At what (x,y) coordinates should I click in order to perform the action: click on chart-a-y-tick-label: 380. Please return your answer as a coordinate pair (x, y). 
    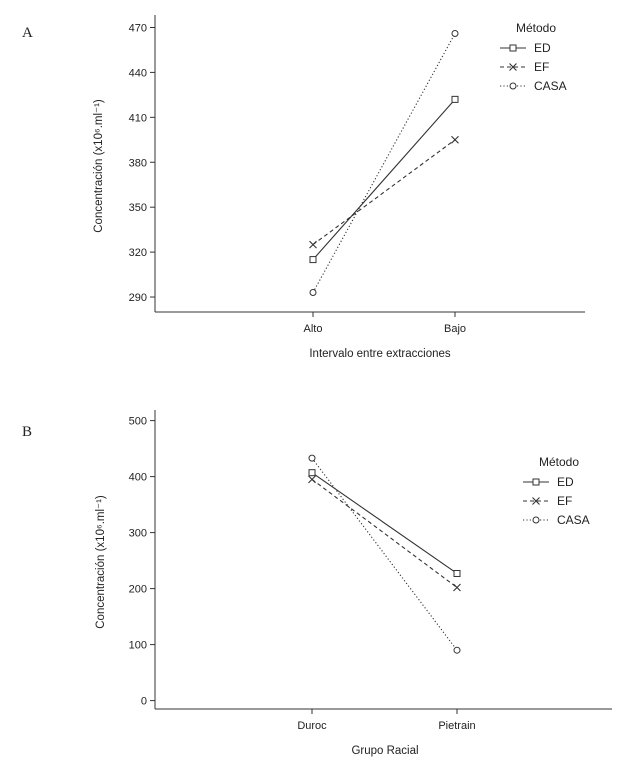
    Looking at the image, I should click on (138, 163).